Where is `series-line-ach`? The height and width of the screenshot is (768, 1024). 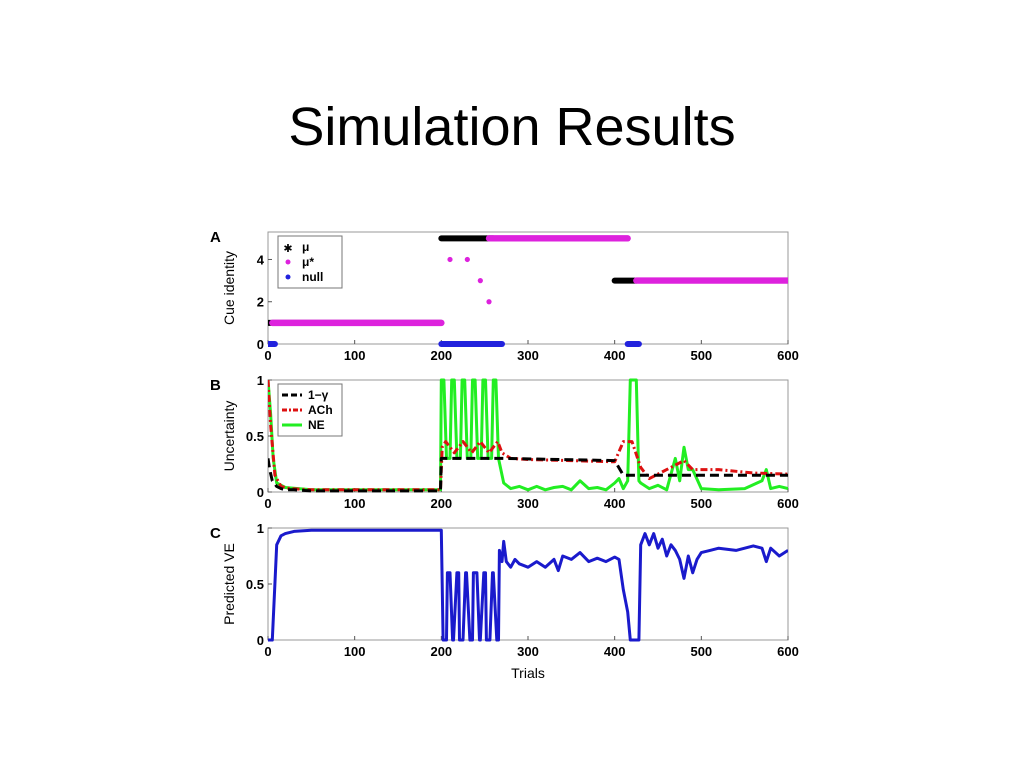 series-line-ach is located at coordinates (528, 435).